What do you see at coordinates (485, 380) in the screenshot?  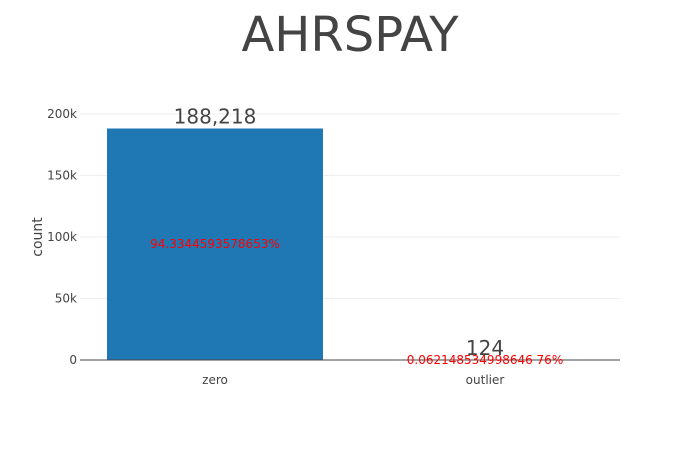 I see `x-tick-label: outlier` at bounding box center [485, 380].